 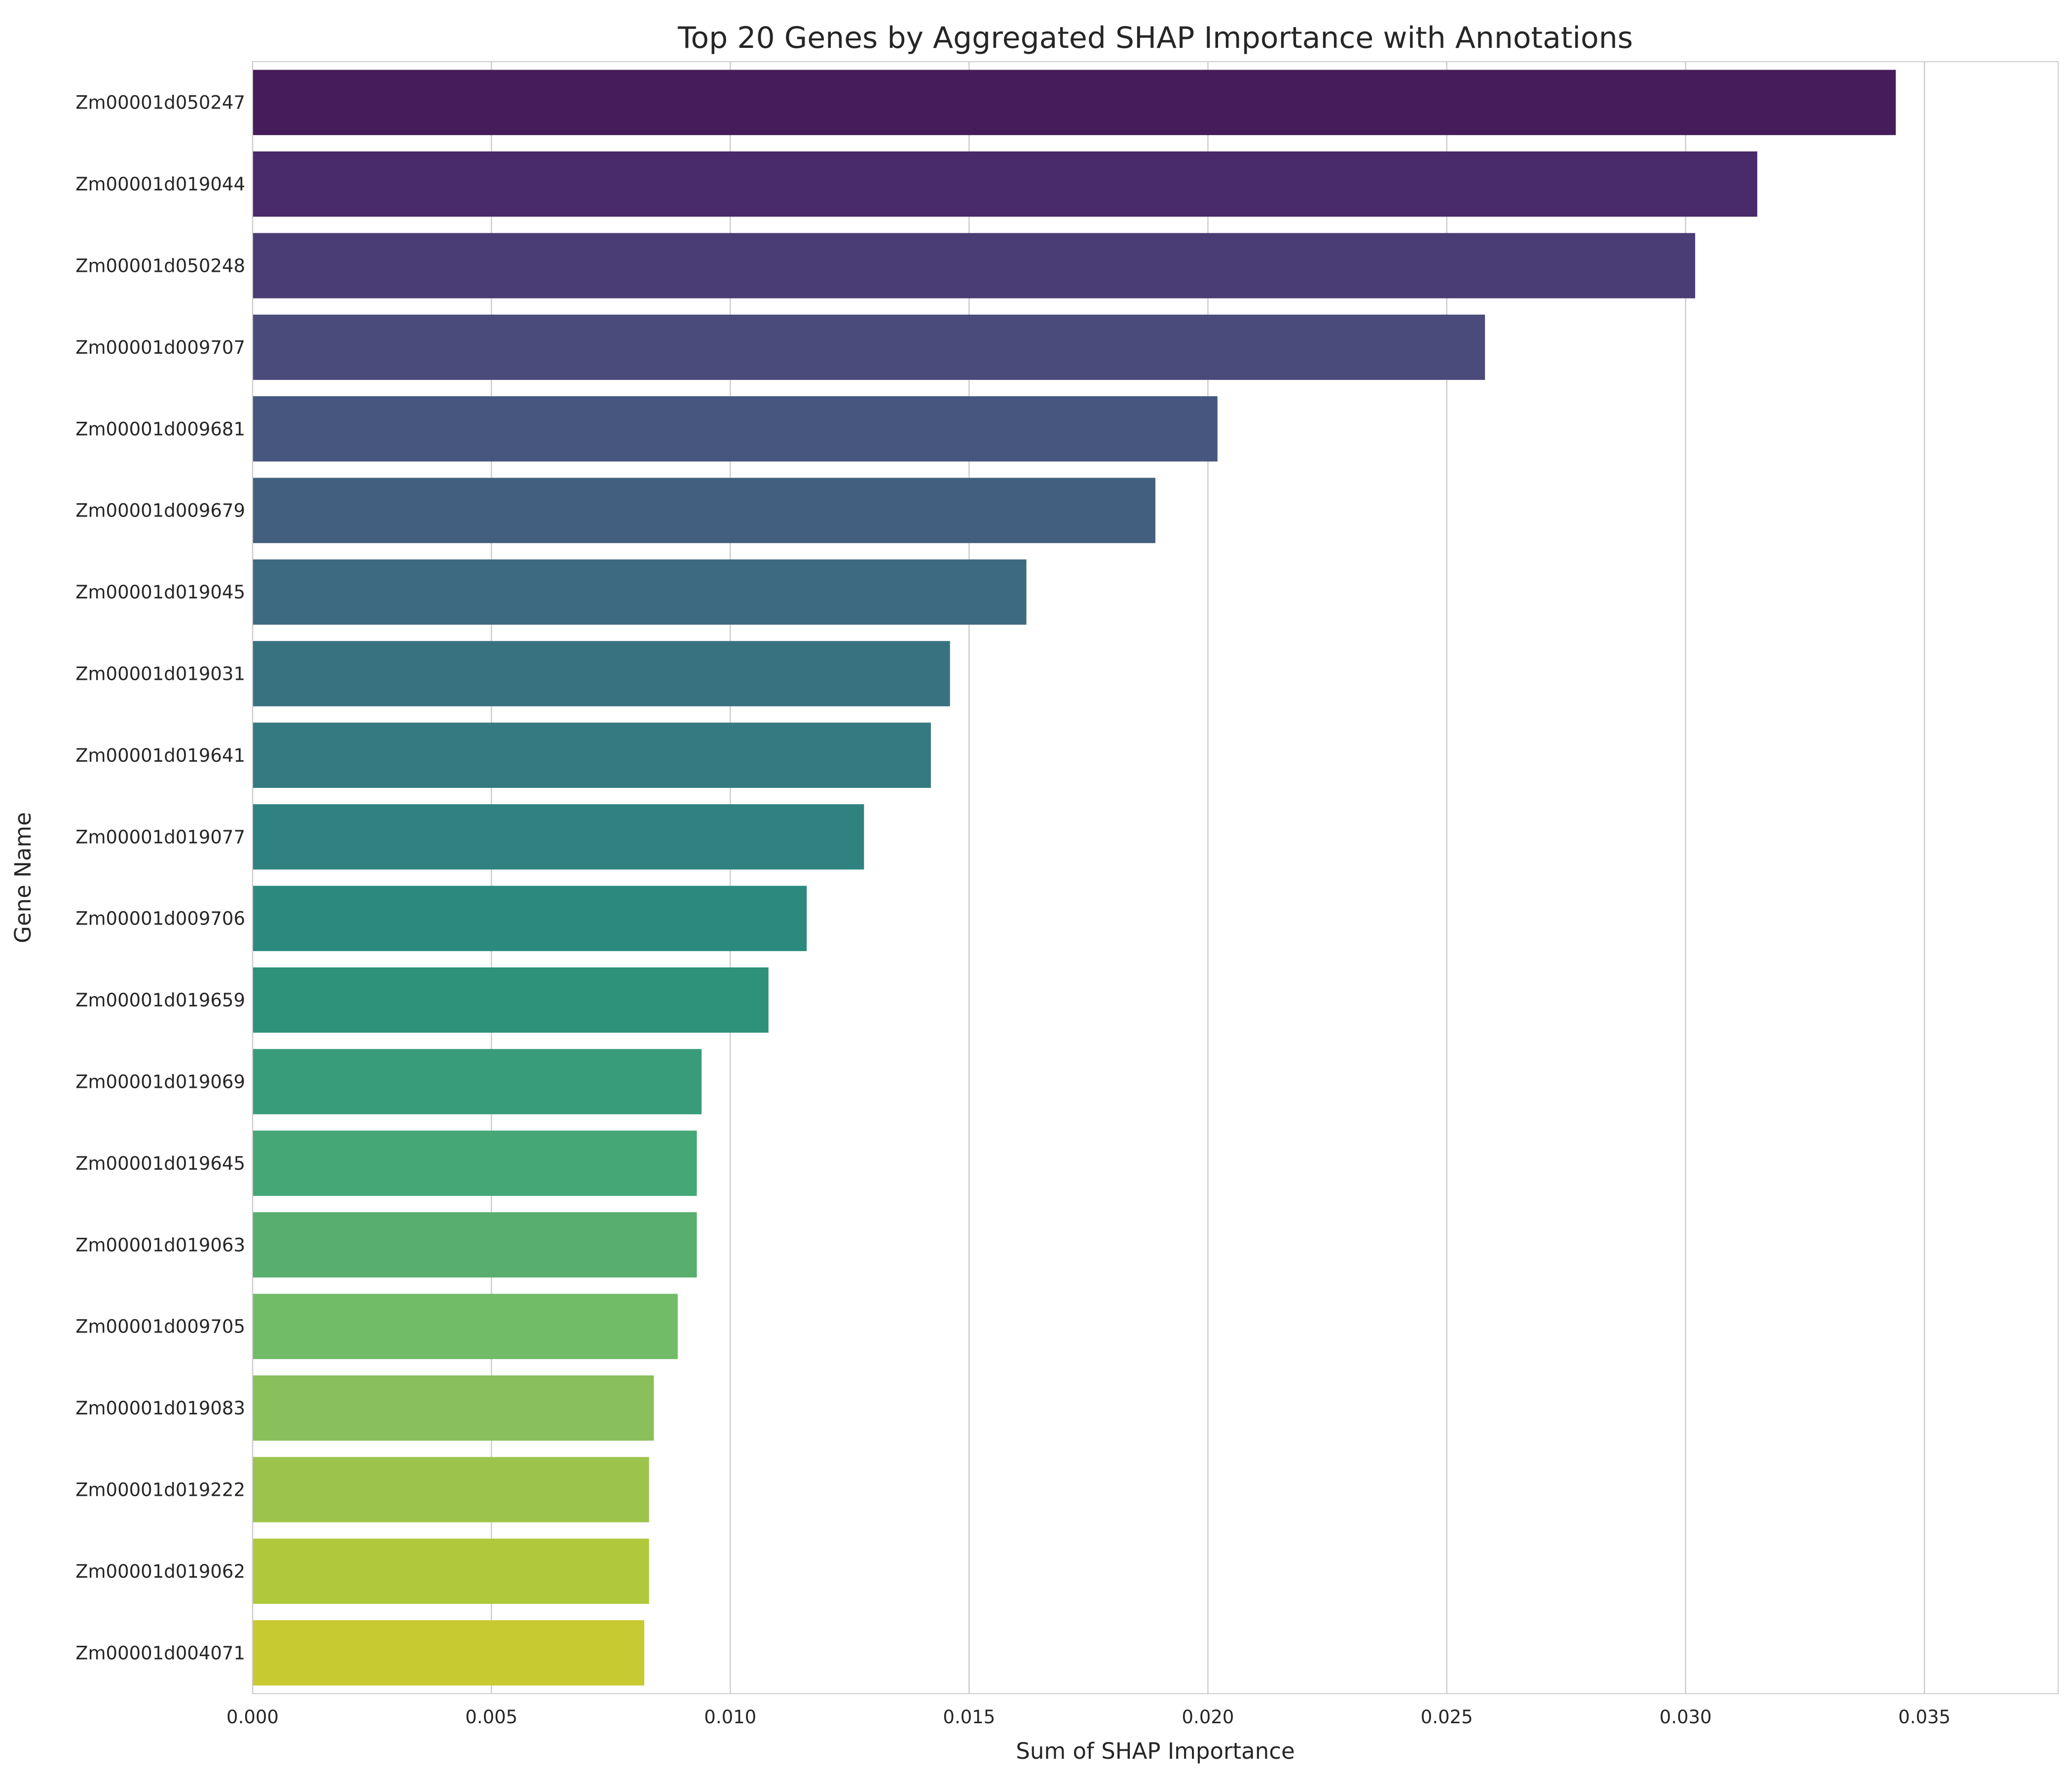 I want to click on bar-Zm00001d019045, so click(x=640, y=592).